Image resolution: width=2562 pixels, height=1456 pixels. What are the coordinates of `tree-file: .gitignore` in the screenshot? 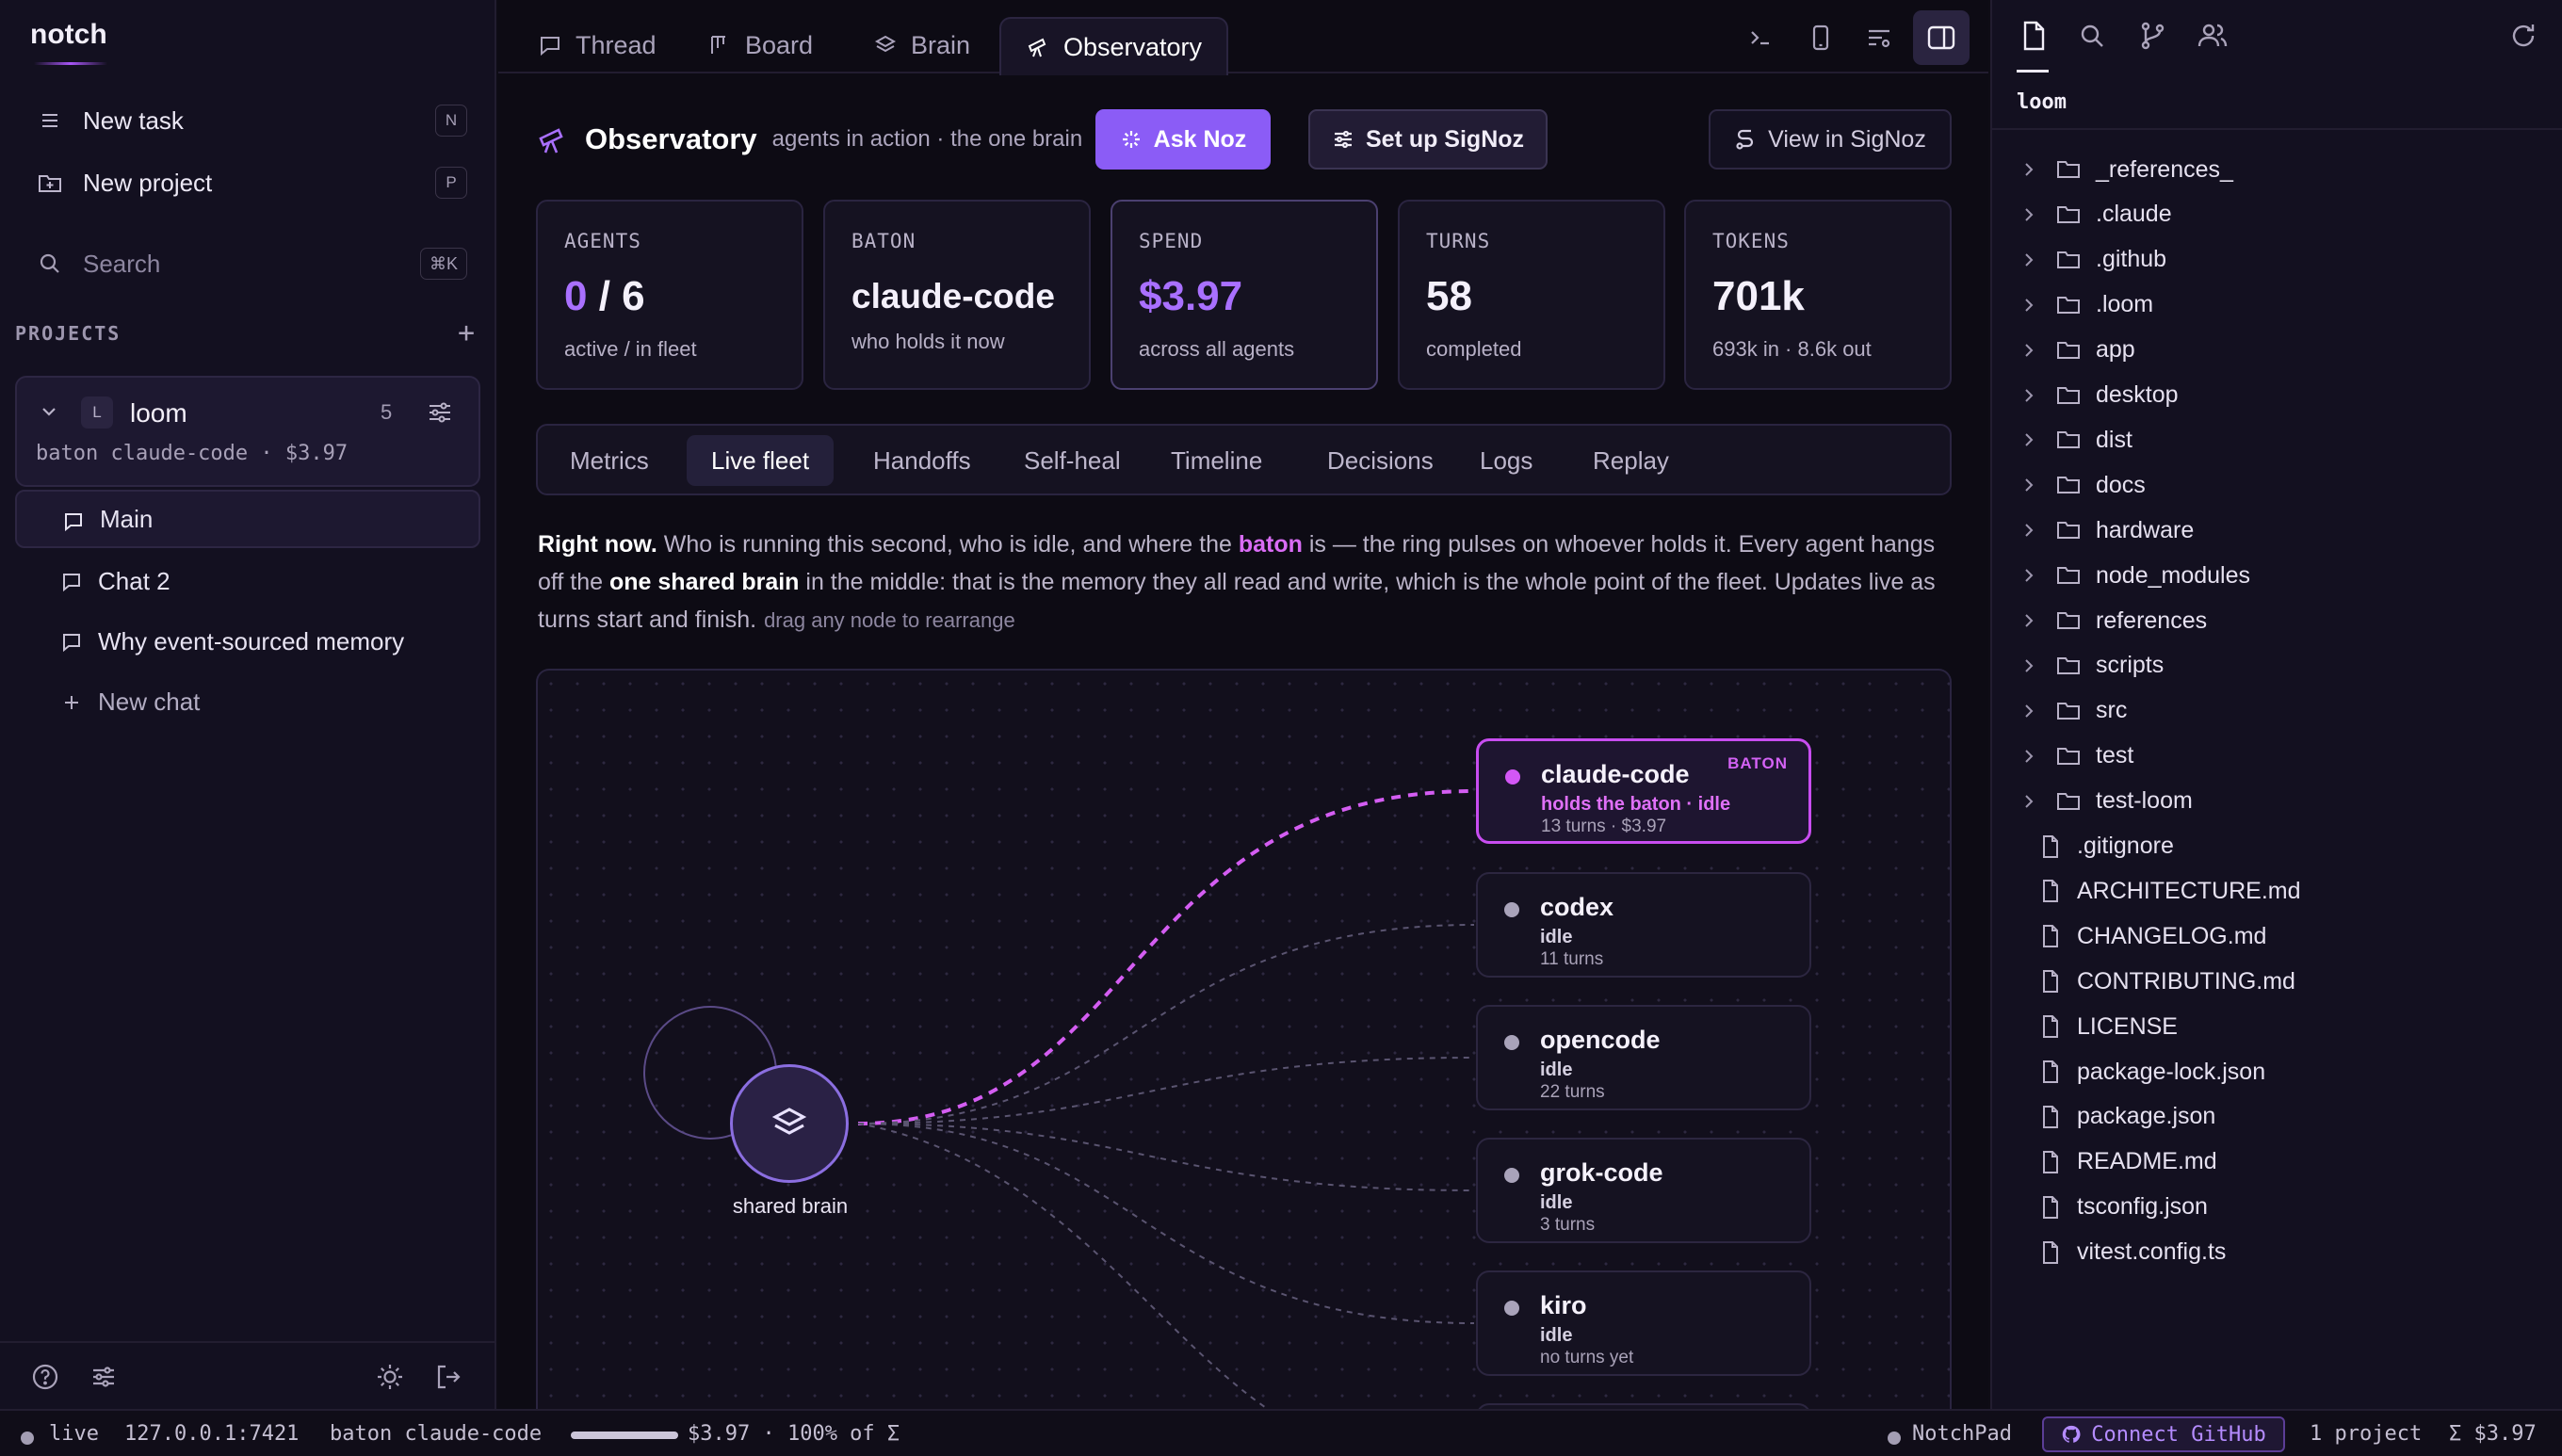 It's located at (2107, 846).